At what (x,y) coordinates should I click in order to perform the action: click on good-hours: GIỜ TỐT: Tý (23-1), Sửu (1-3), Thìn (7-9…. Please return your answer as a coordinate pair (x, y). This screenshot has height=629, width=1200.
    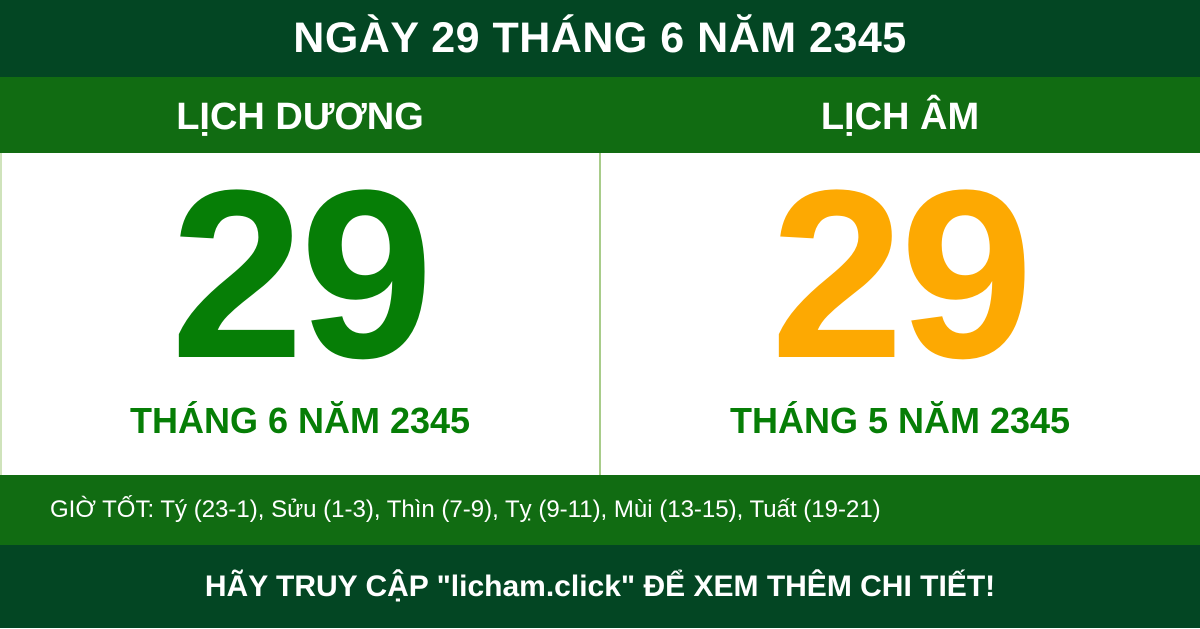
    Looking at the image, I should click on (600, 510).